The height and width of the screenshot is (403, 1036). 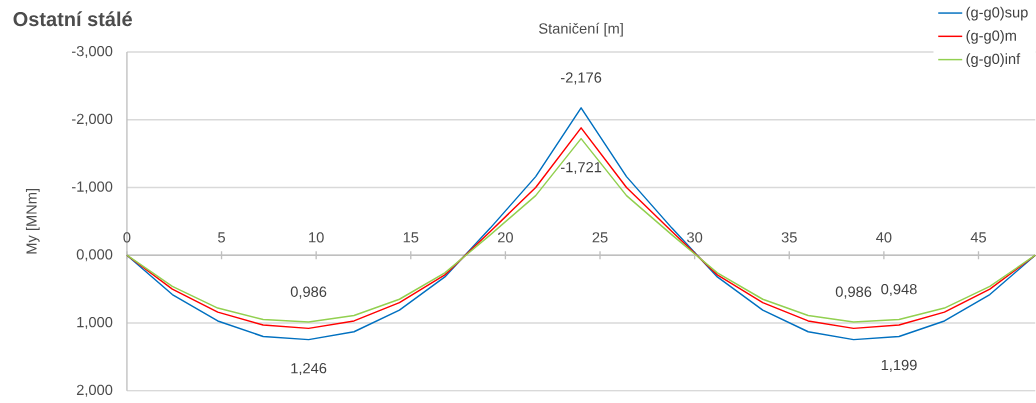 I want to click on y-tick-label: 0,000, so click(x=94, y=255).